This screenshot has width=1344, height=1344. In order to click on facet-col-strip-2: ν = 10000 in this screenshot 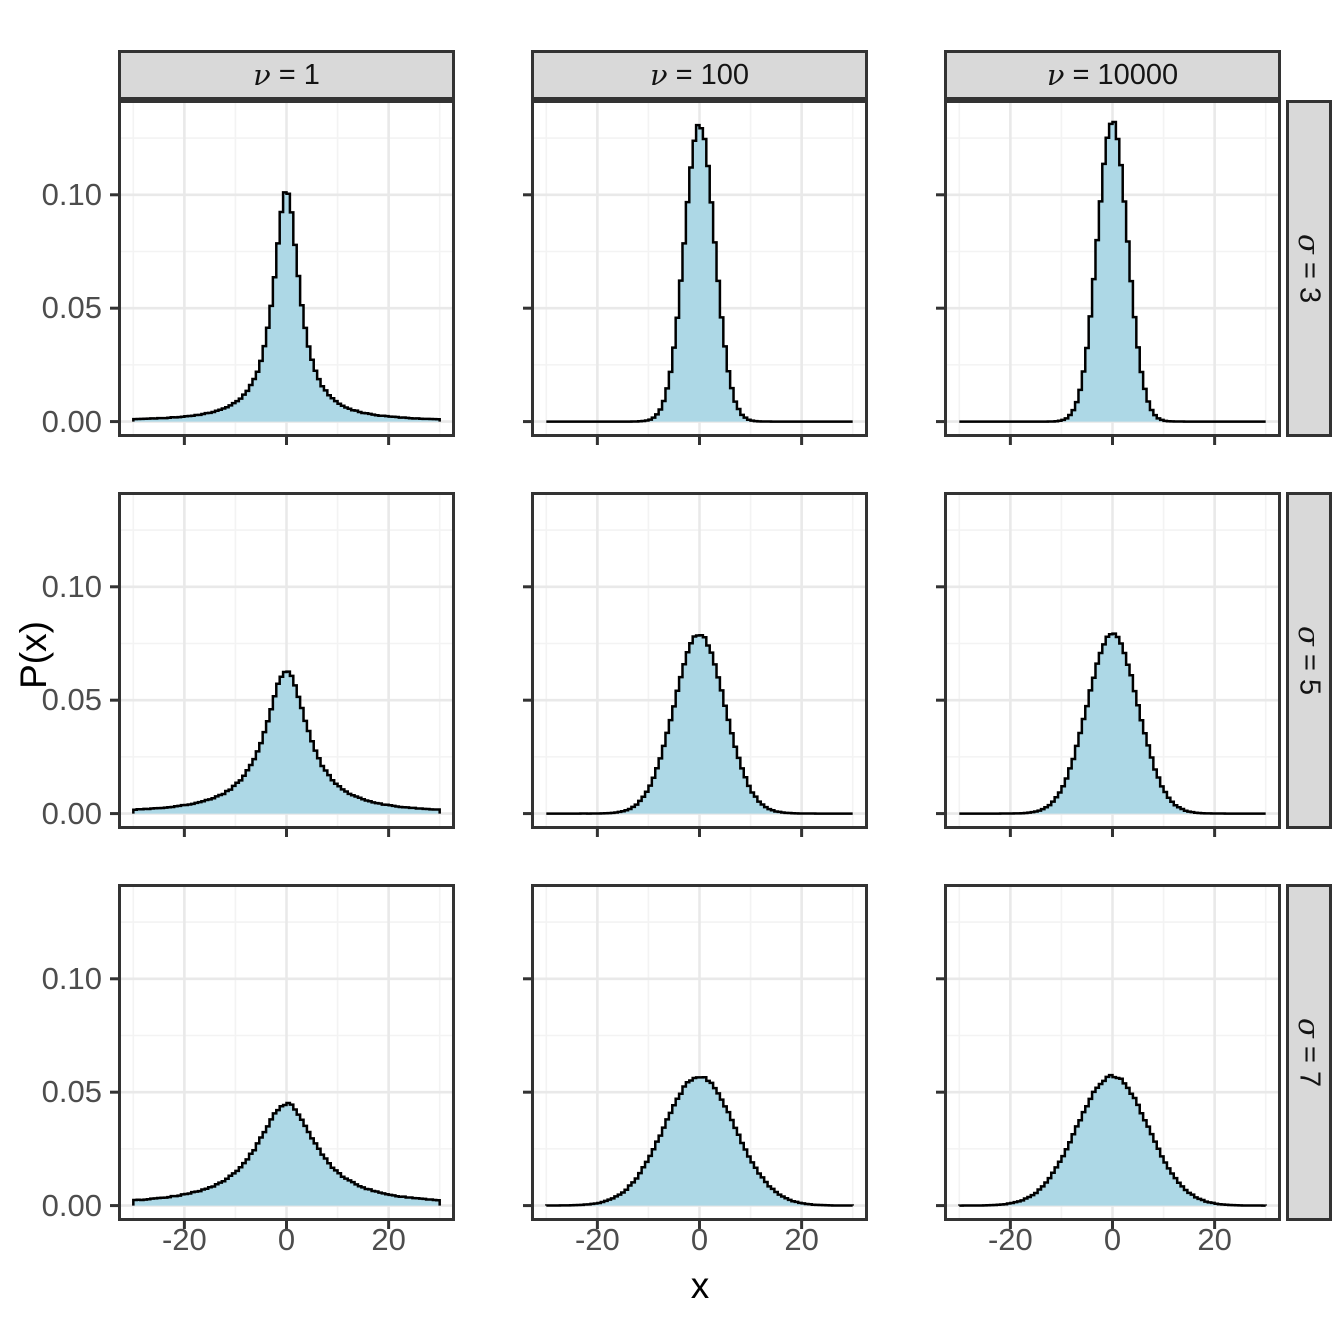, I will do `click(1112, 75)`.